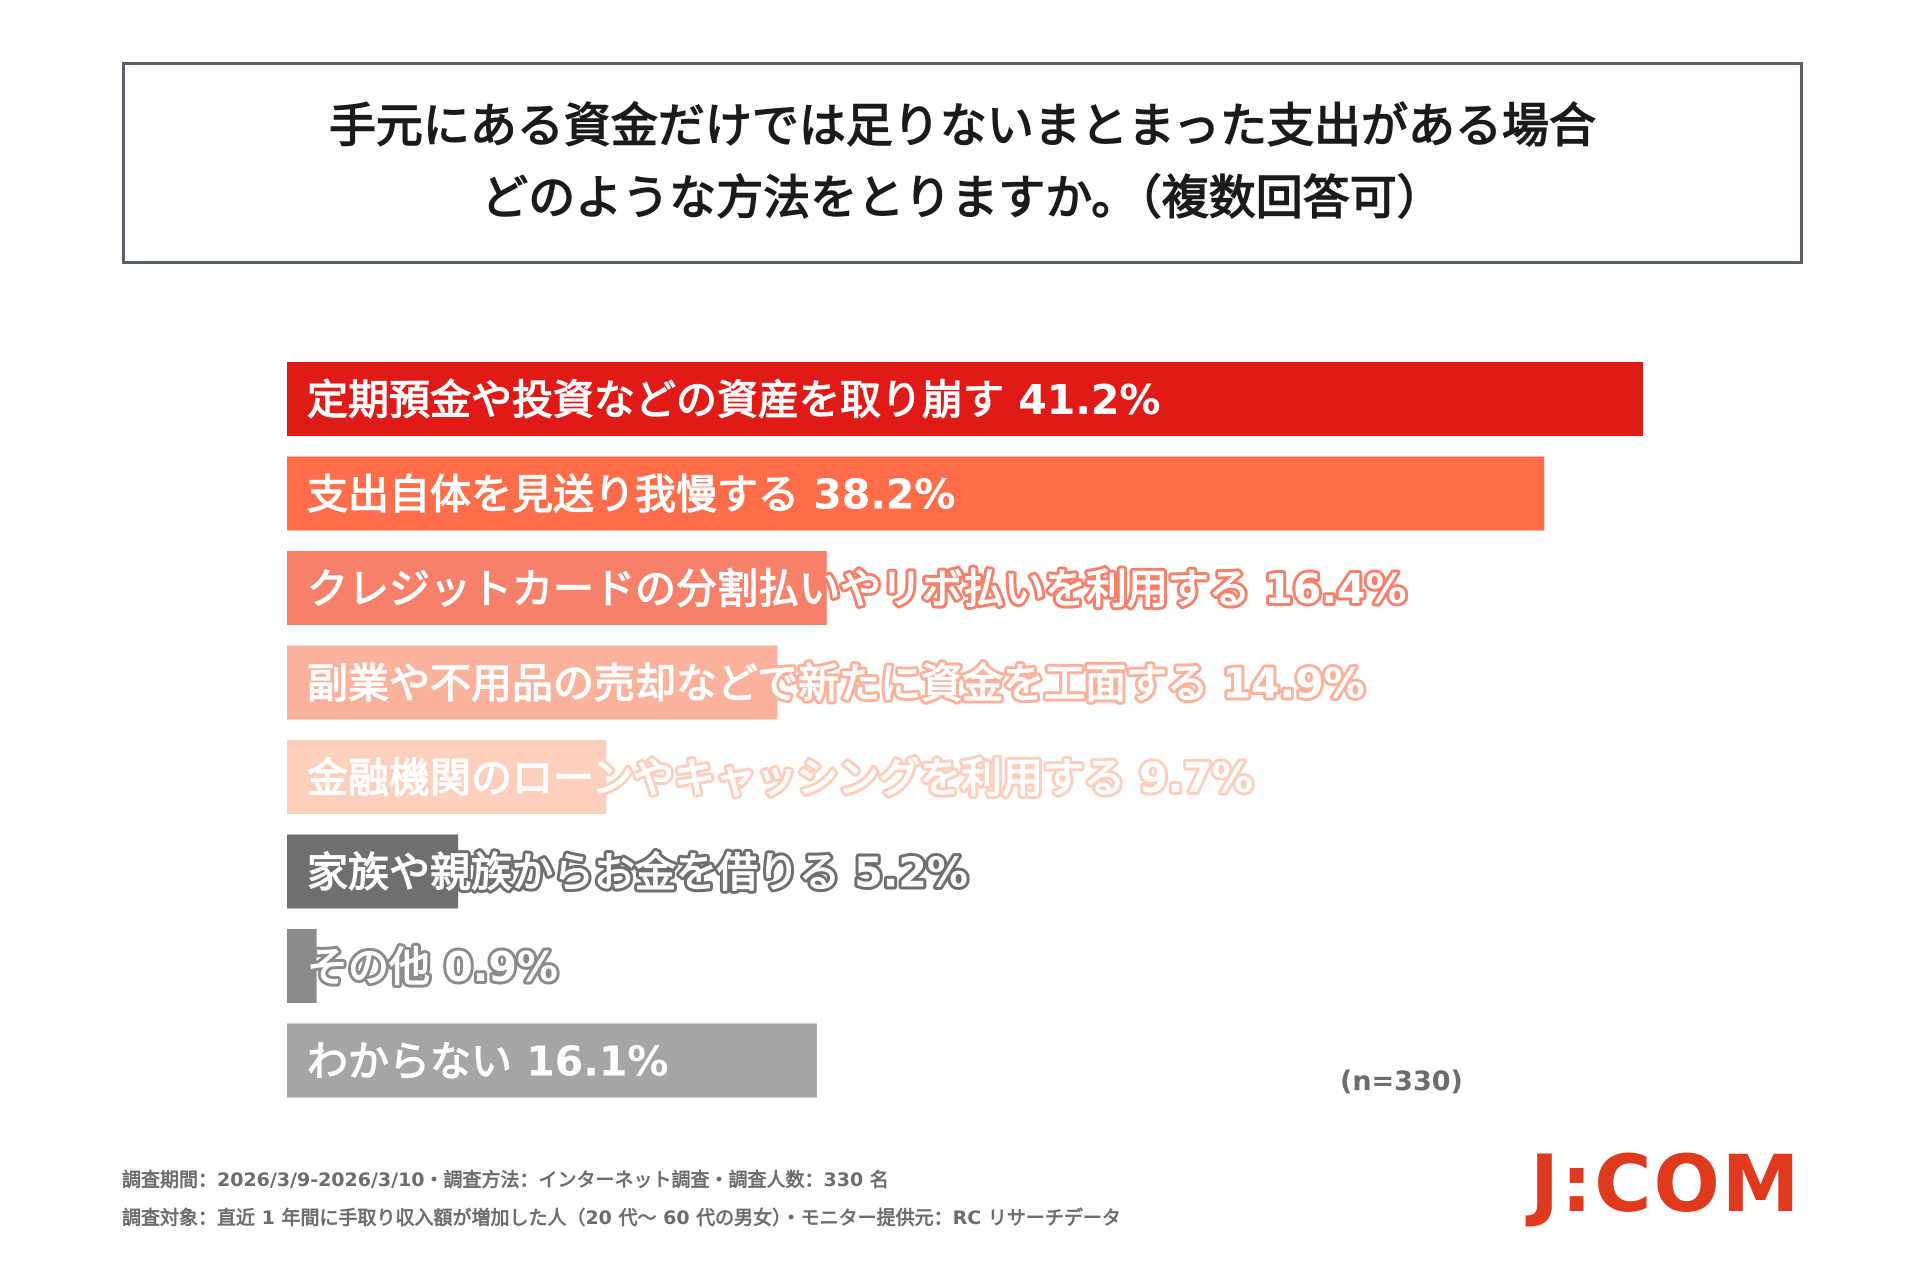  What do you see at coordinates (1666, 1185) in the screenshot?
I see `jcom-logo: J:COM` at bounding box center [1666, 1185].